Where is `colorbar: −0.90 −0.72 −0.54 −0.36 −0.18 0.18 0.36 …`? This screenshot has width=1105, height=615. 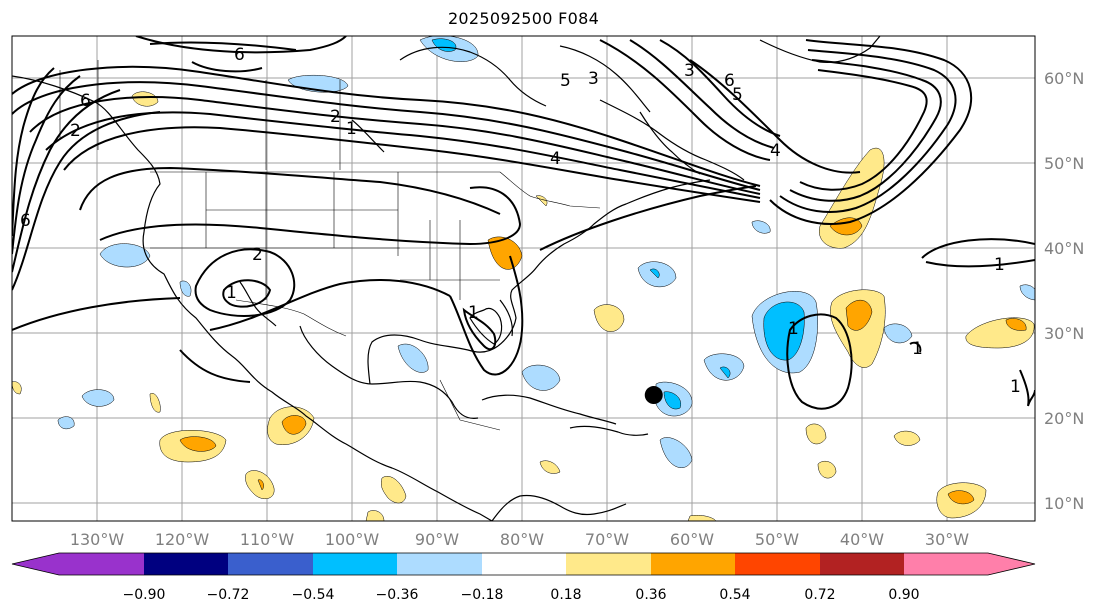 colorbar: −0.90 −0.72 −0.54 −0.36 −0.18 0.18 0.36 … is located at coordinates (523, 577).